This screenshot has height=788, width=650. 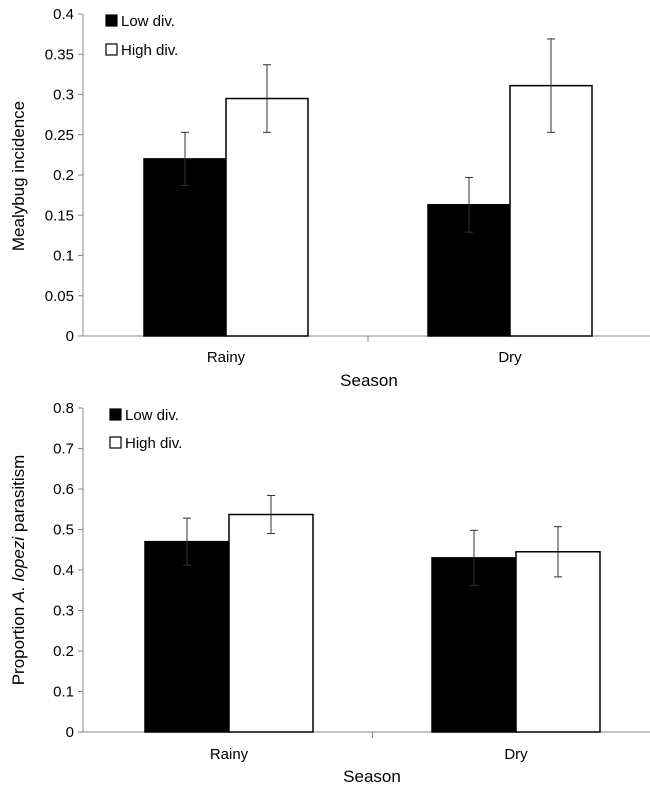 I want to click on y-axis-title-part: parasitism, so click(x=18, y=496).